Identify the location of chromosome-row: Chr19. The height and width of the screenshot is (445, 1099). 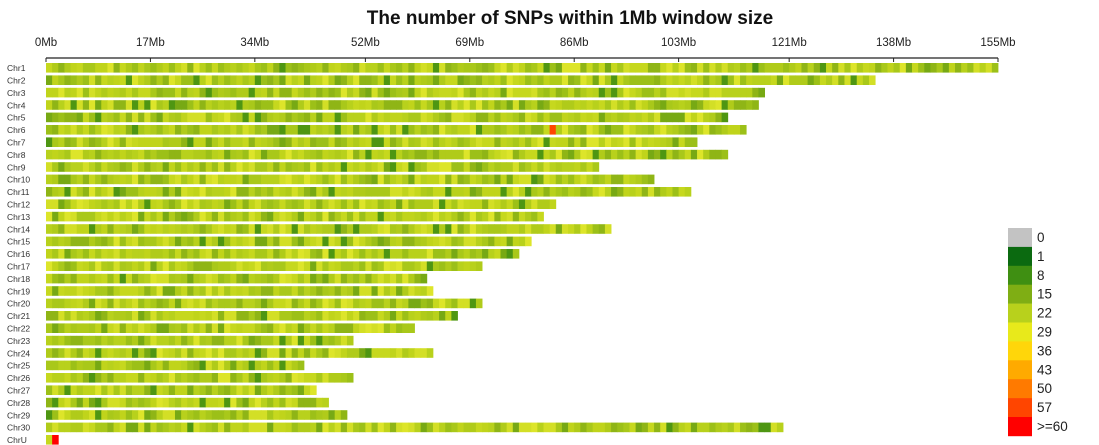
(220, 291).